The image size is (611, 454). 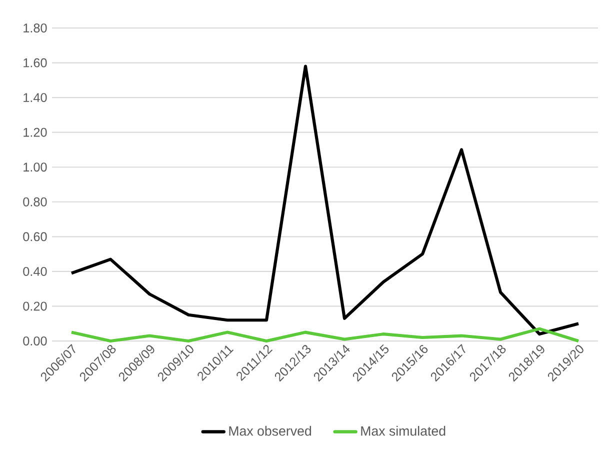 What do you see at coordinates (35, 271) in the screenshot?
I see `y-tick-label: 0.40` at bounding box center [35, 271].